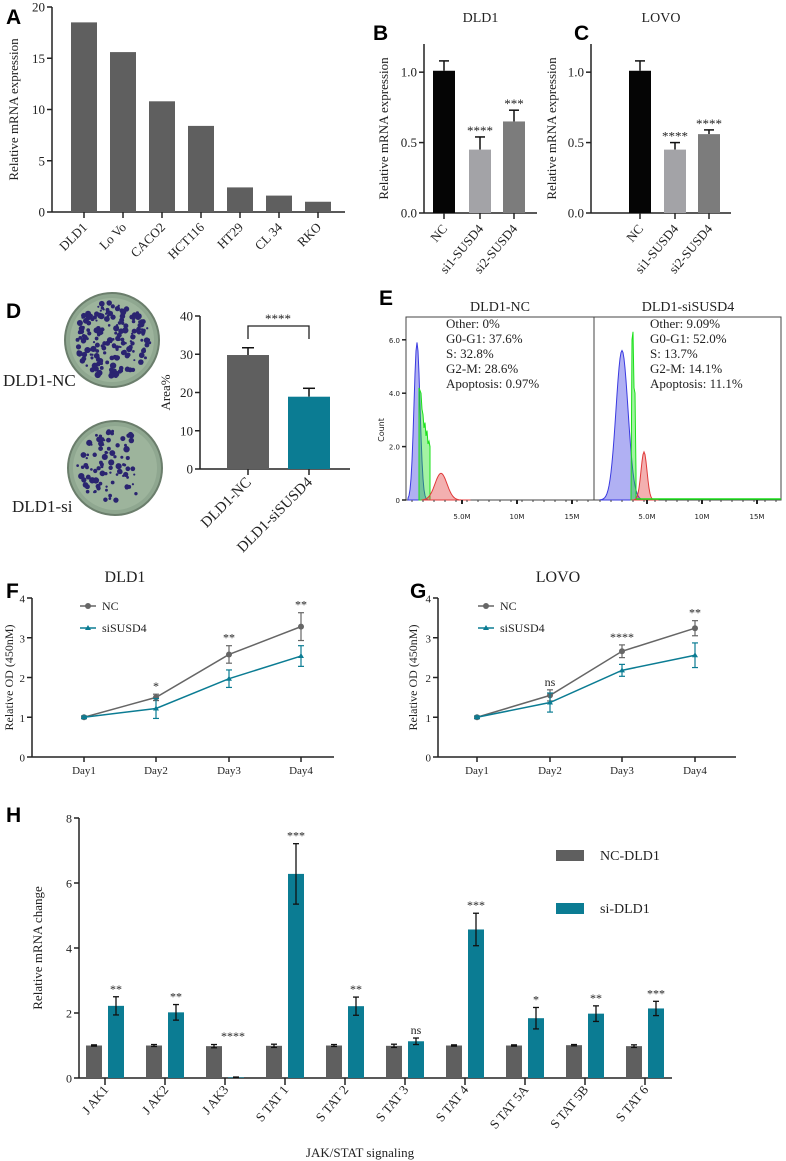 The image size is (786, 1161). What do you see at coordinates (296, 836) in the screenshot?
I see `h-significance: ***` at bounding box center [296, 836].